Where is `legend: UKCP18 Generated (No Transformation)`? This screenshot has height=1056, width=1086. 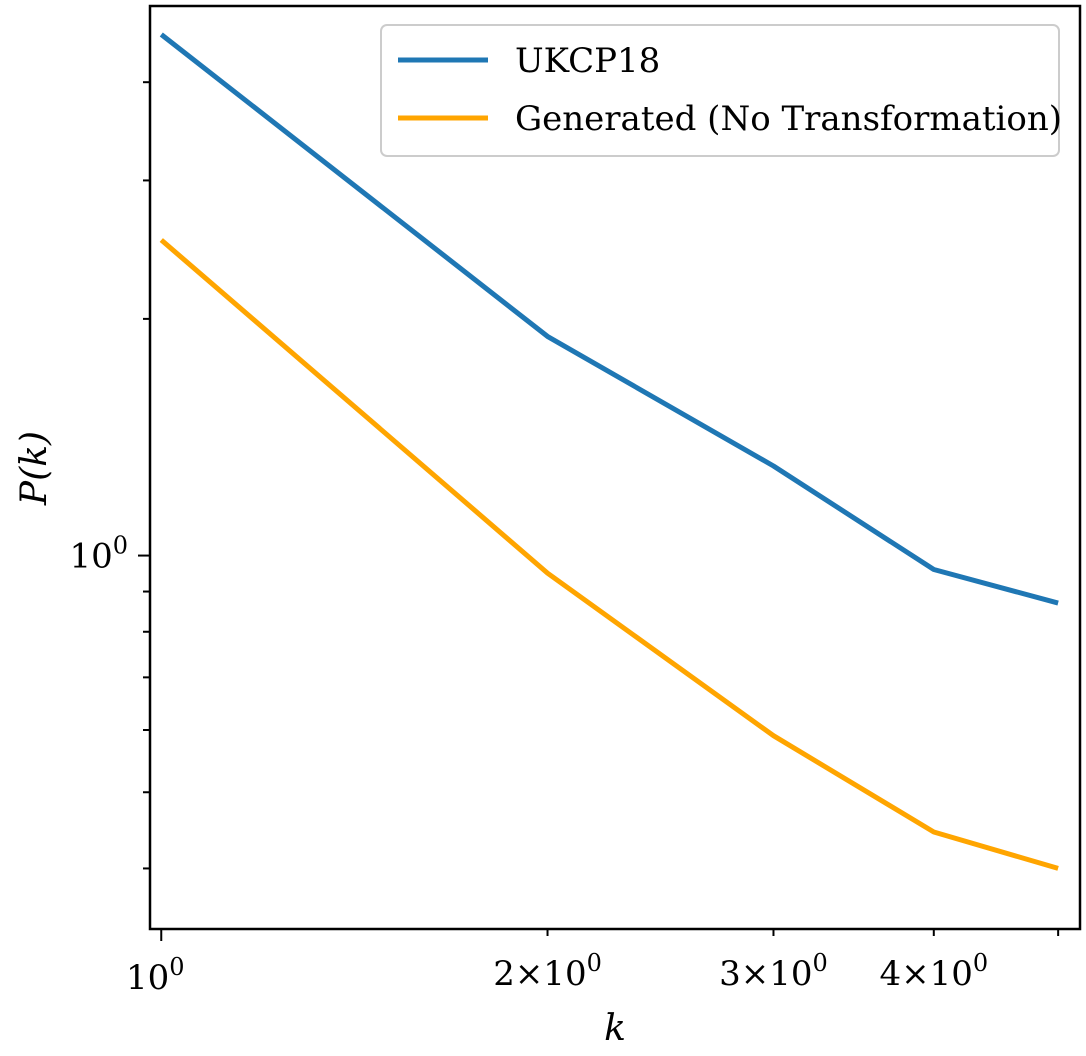
legend: UKCP18 Generated (No Transformation) is located at coordinates (721, 90).